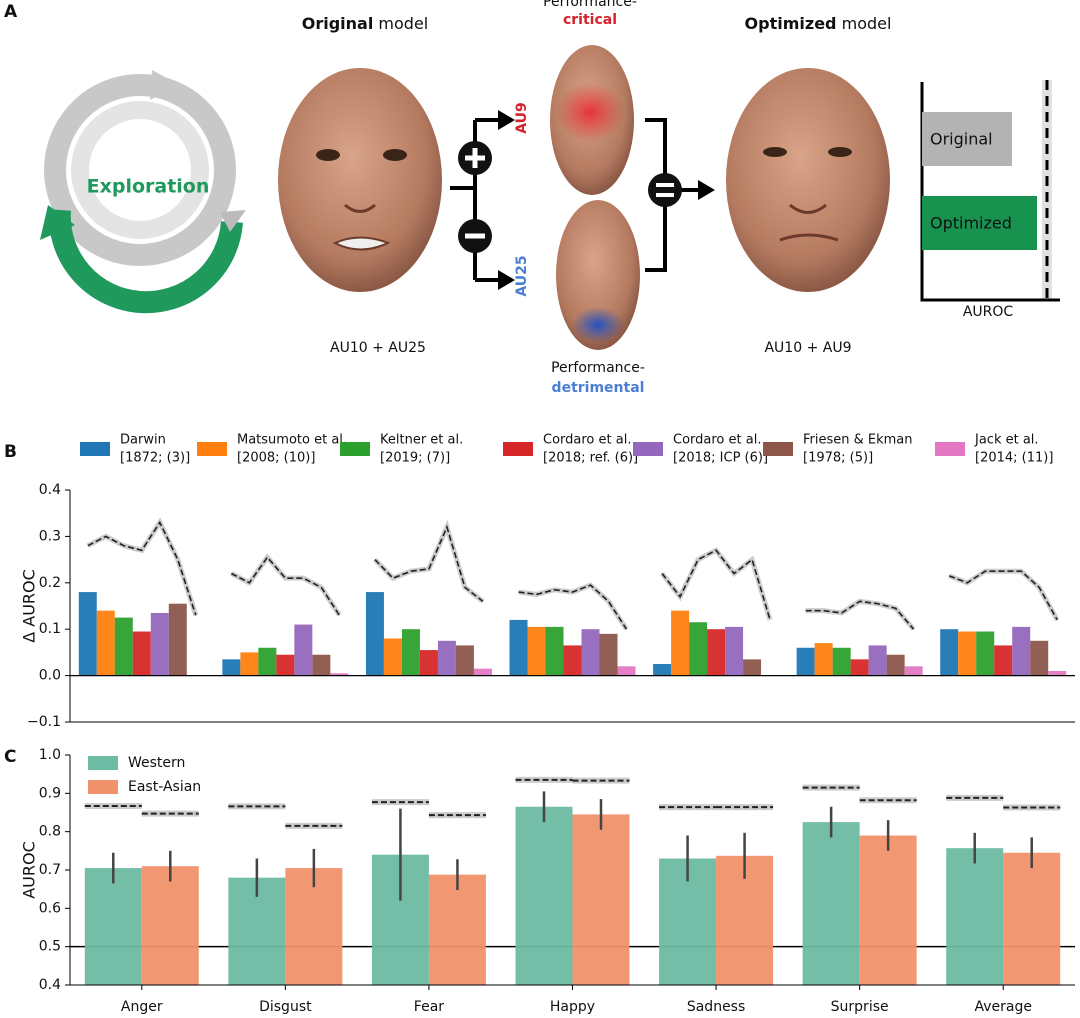  What do you see at coordinates (522, 275) in the screenshot?
I see `au-bottom: AU25` at bounding box center [522, 275].